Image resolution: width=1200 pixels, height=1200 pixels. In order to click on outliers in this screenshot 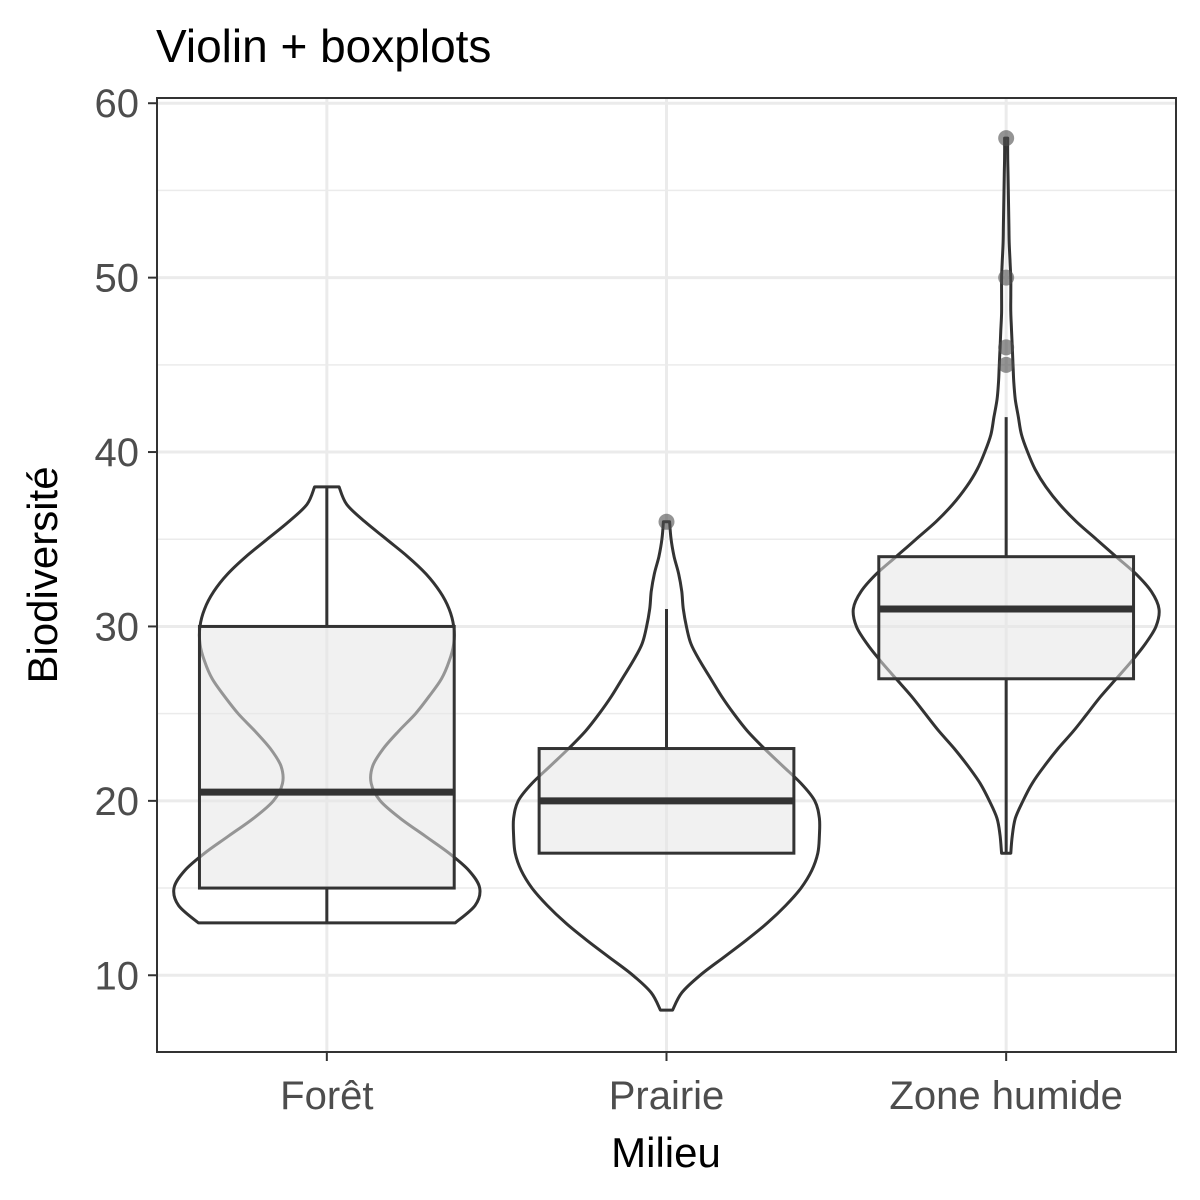, I will do `click(836, 330)`.